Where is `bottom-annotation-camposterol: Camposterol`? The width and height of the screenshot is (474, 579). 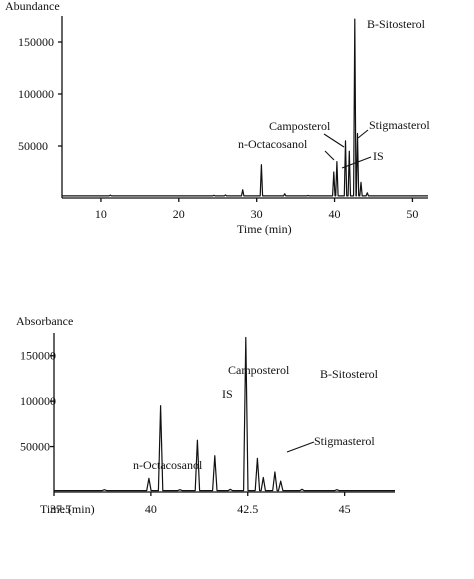 bottom-annotation-camposterol: Camposterol is located at coordinates (259, 370).